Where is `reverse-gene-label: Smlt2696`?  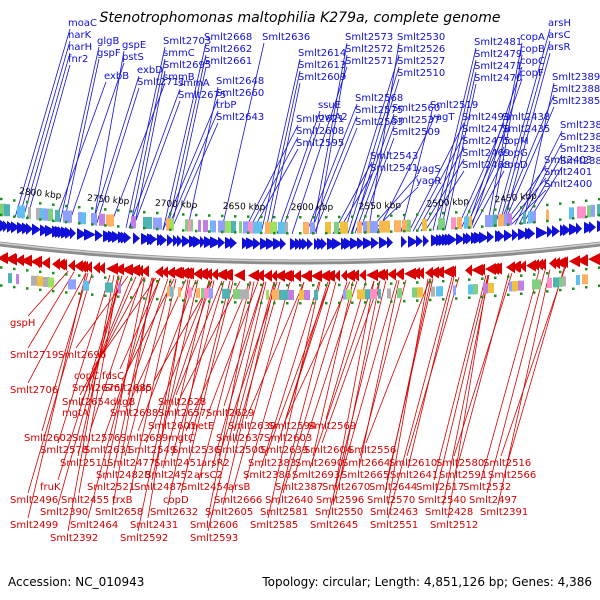
reverse-gene-label: Smlt2696 is located at coordinates (82, 355).